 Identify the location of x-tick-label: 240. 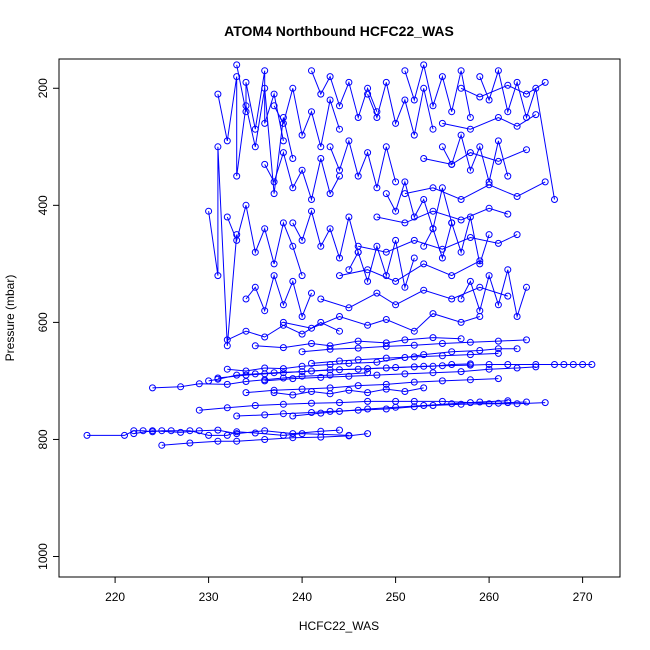
(302, 597).